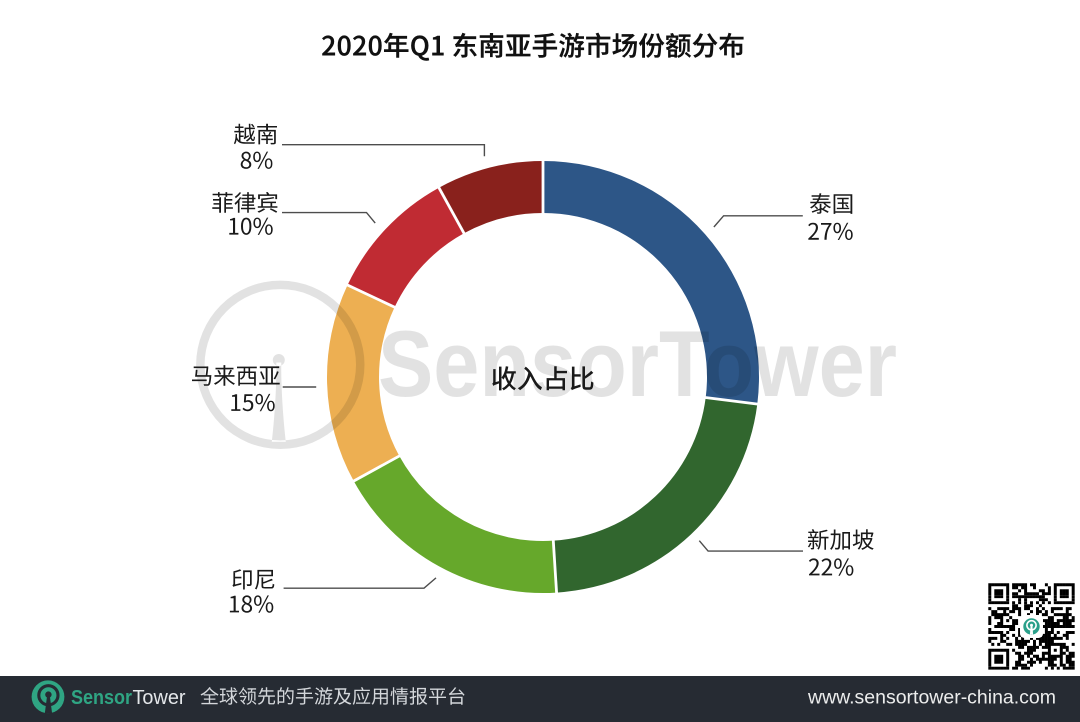  I want to click on svg-text: SensorTower, so click(637, 363).